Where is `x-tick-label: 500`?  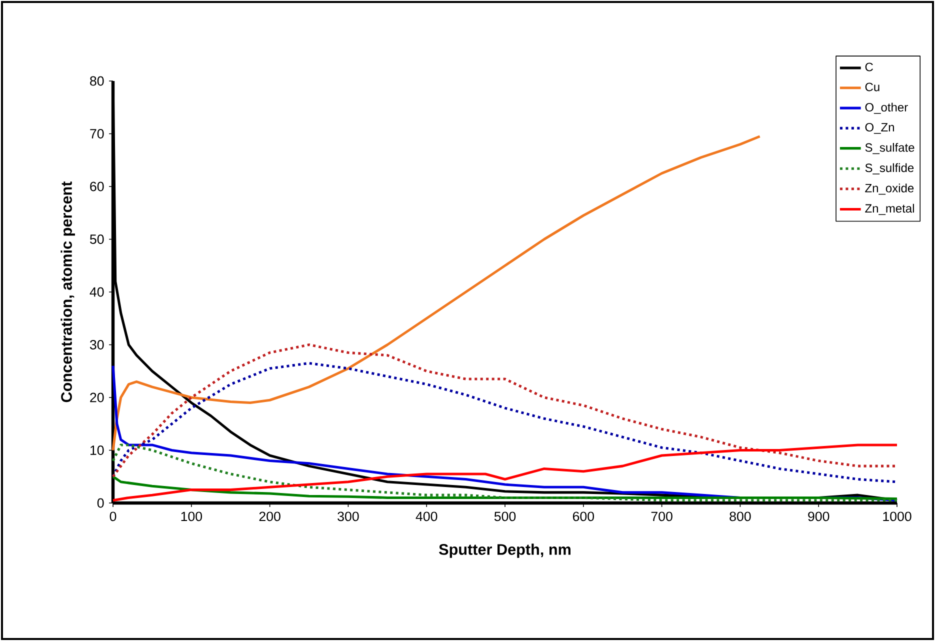
x-tick-label: 500 is located at coordinates (505, 517).